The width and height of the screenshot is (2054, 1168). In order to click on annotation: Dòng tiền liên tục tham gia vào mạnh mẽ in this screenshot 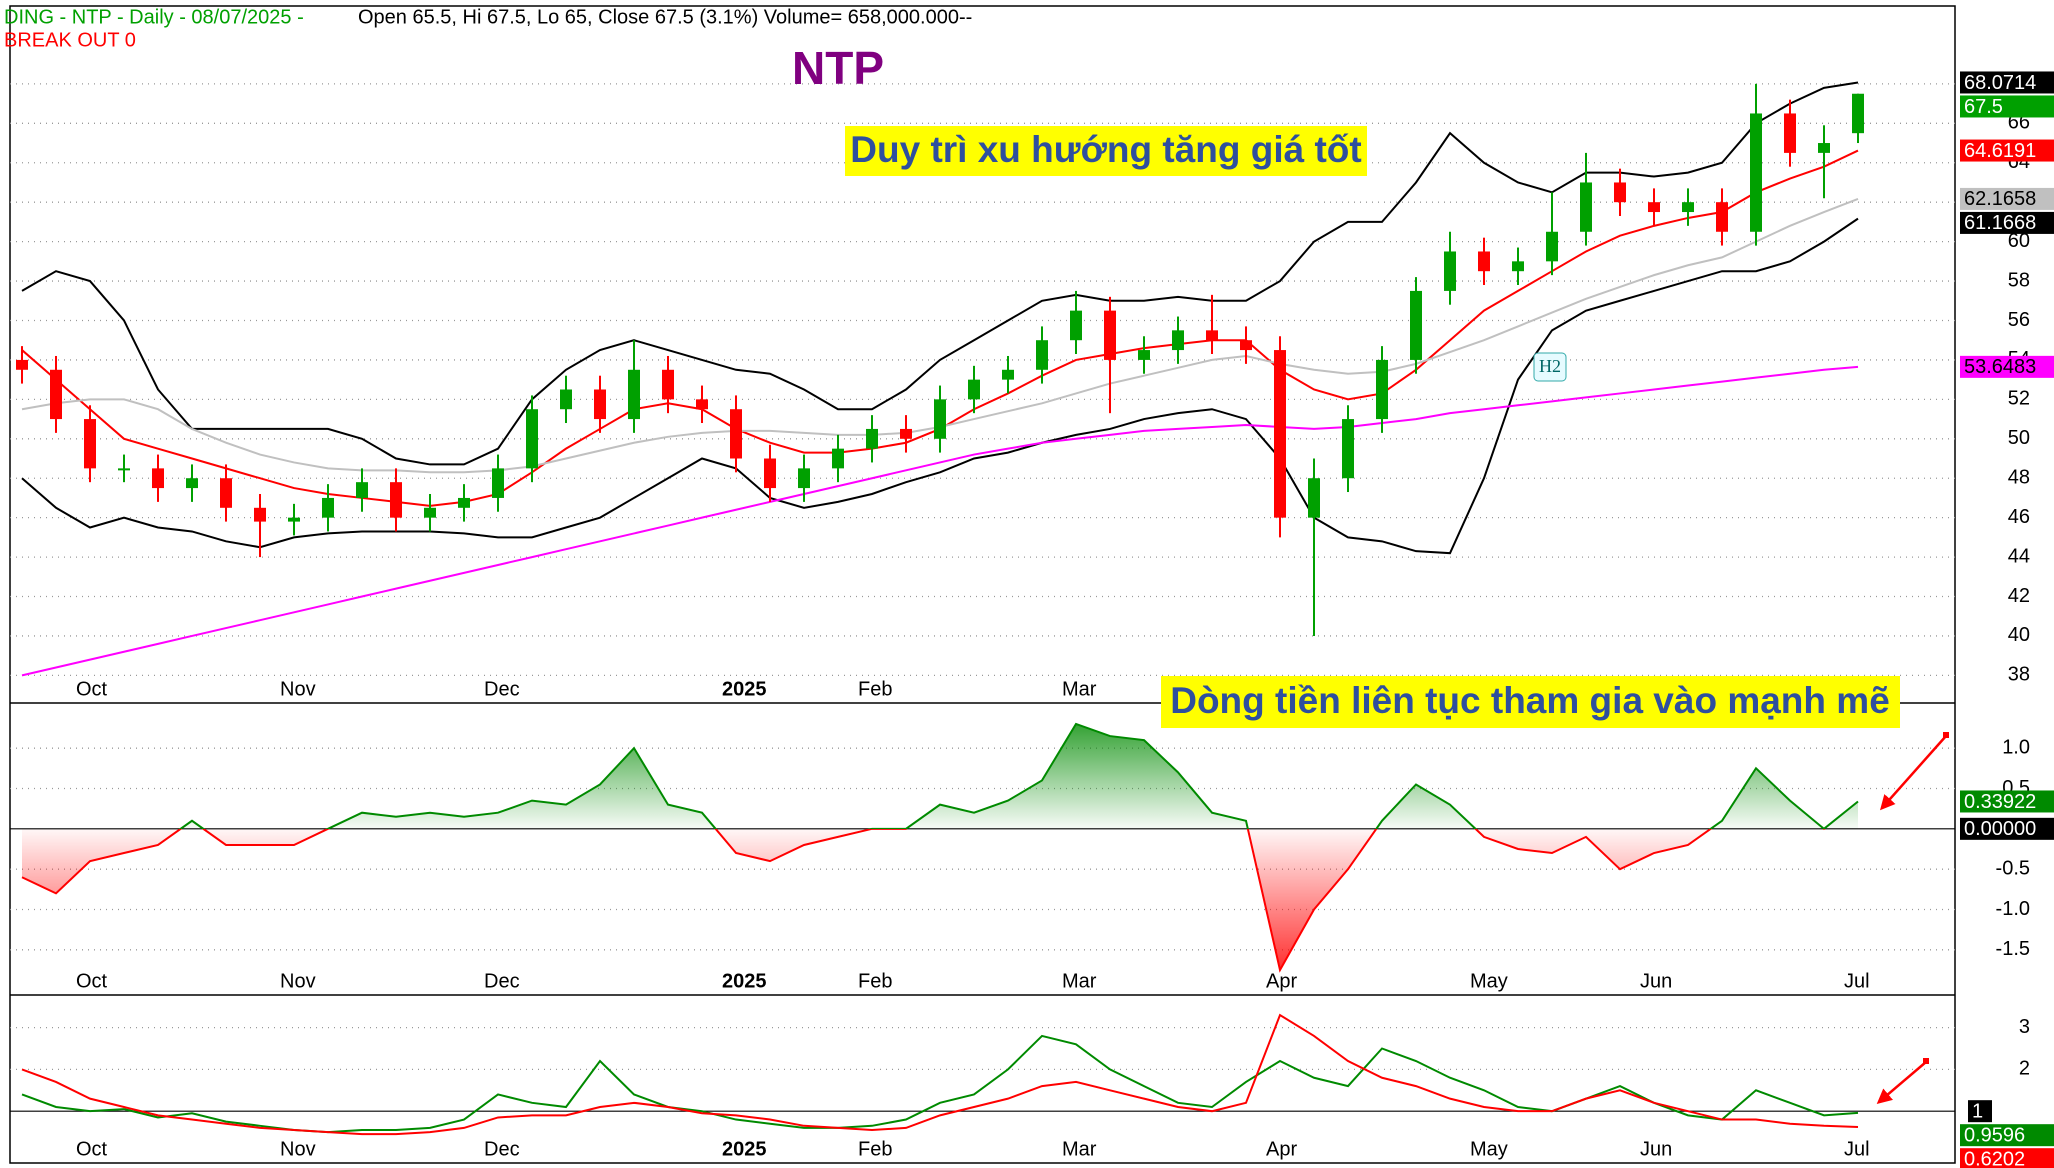, I will do `click(1530, 700)`.